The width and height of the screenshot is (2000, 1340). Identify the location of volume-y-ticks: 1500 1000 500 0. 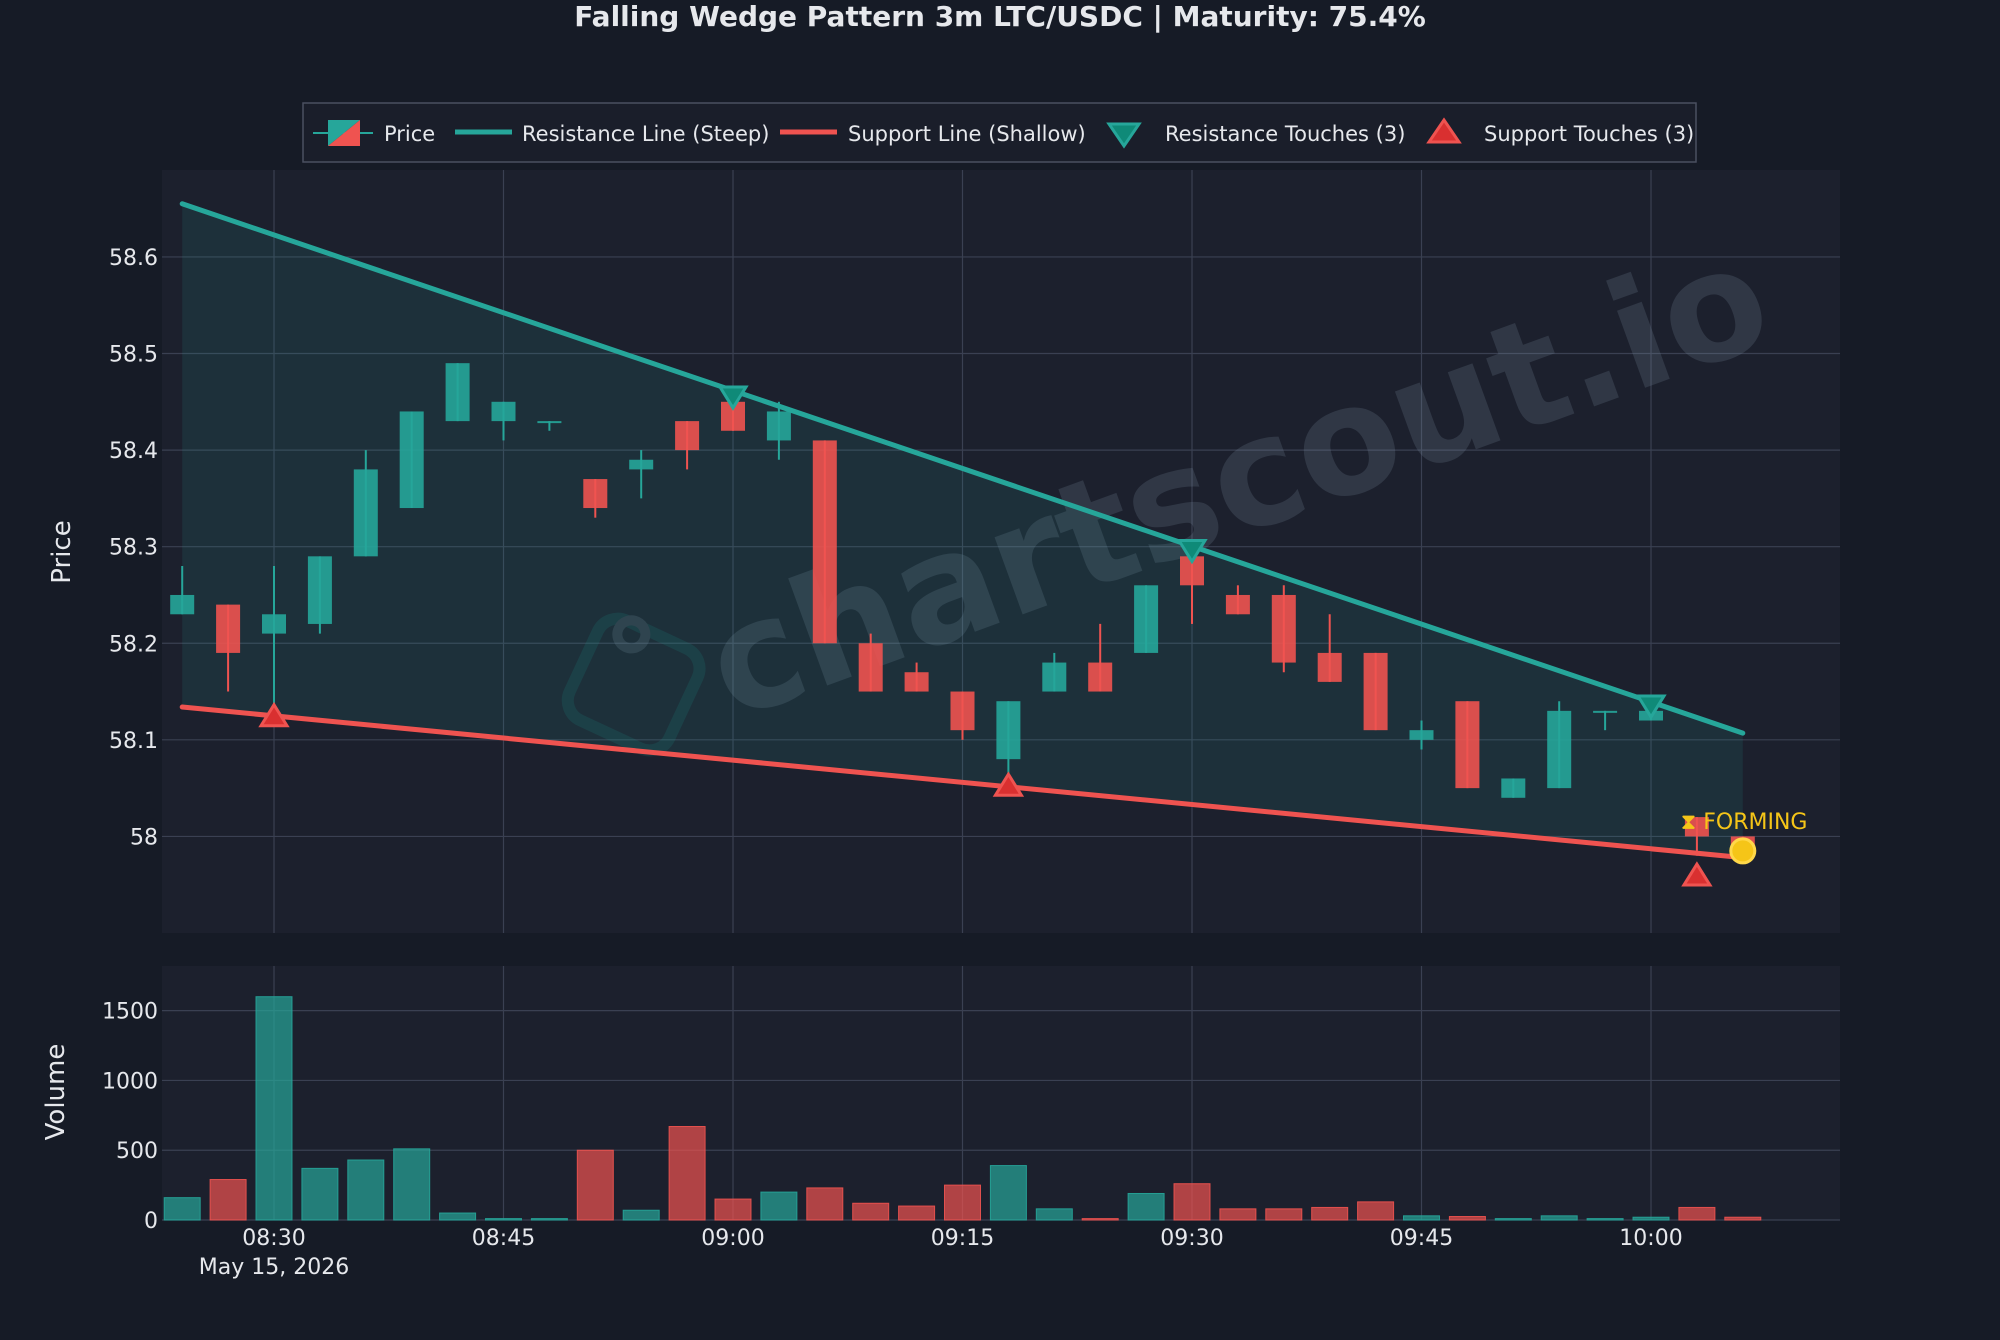
(130, 1117).